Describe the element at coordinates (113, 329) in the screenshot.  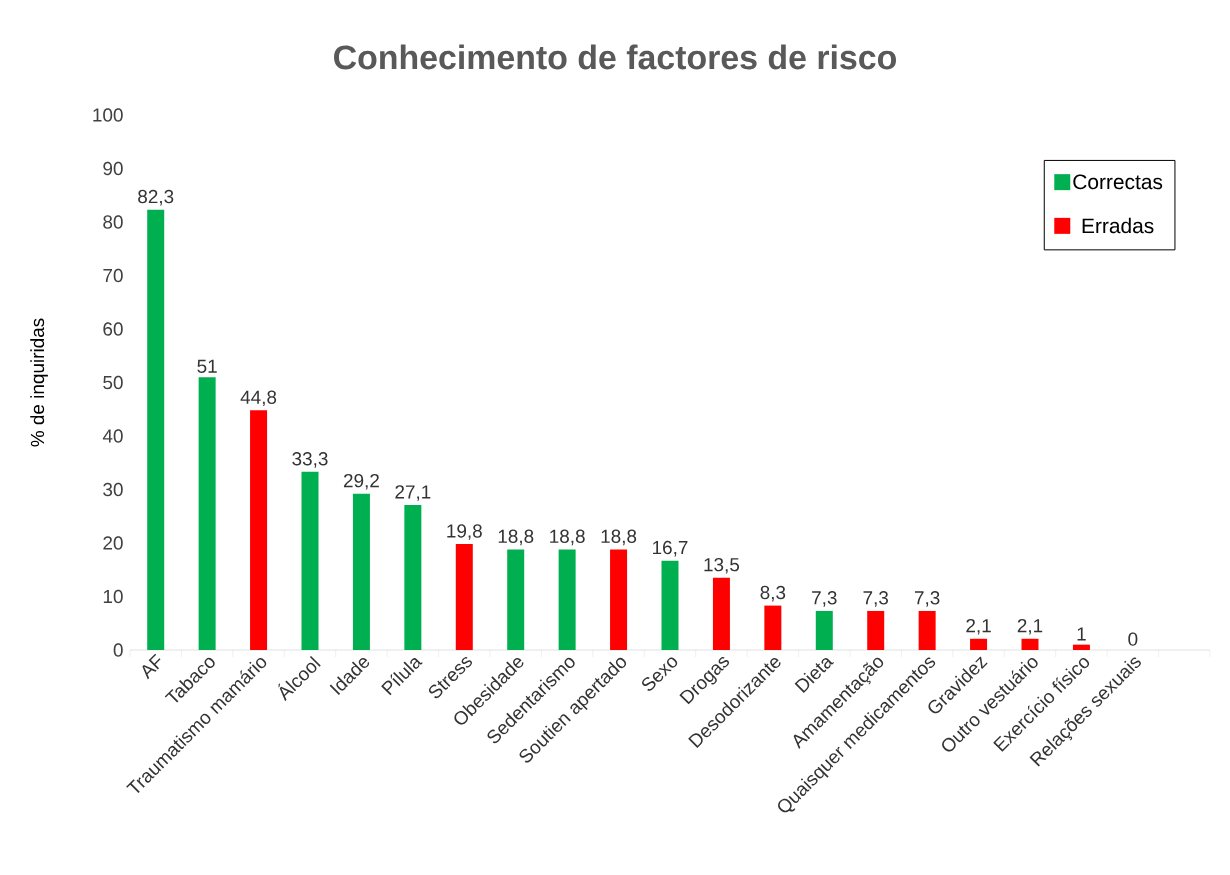
I see `y-tick-label: 60` at that location.